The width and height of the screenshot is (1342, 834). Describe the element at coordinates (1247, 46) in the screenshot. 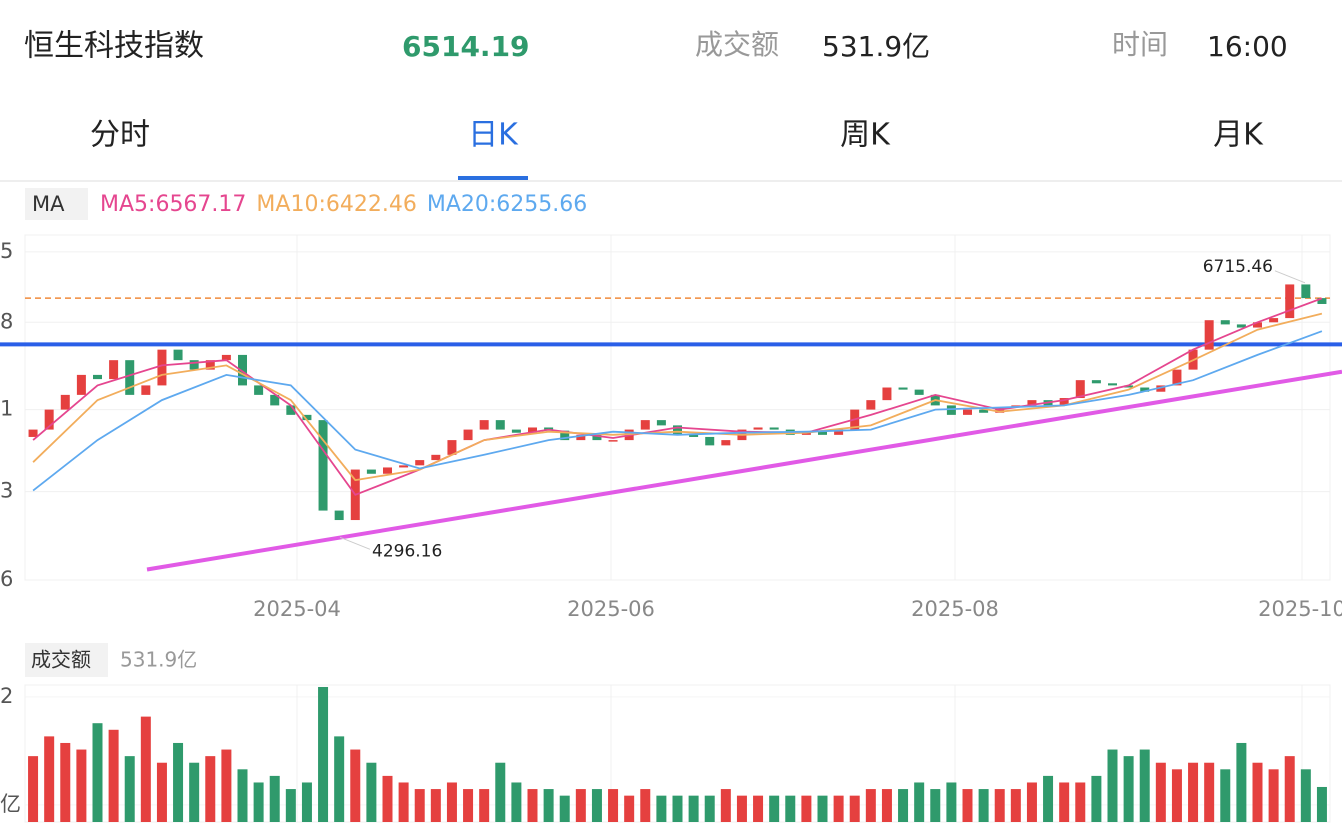

I see `time-value: 16:00` at that location.